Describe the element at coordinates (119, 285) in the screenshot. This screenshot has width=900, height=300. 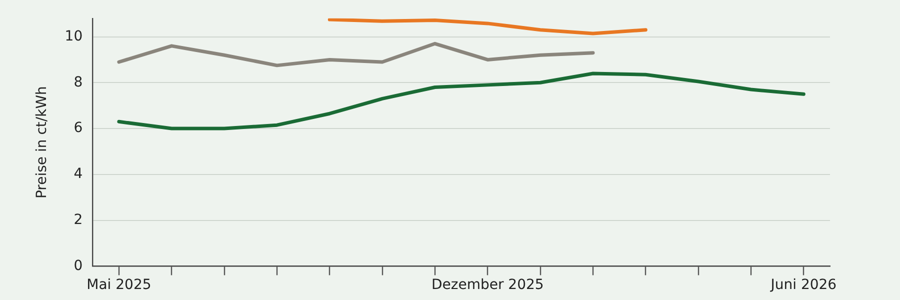
I see `x-tick-label: Mai 2025` at that location.